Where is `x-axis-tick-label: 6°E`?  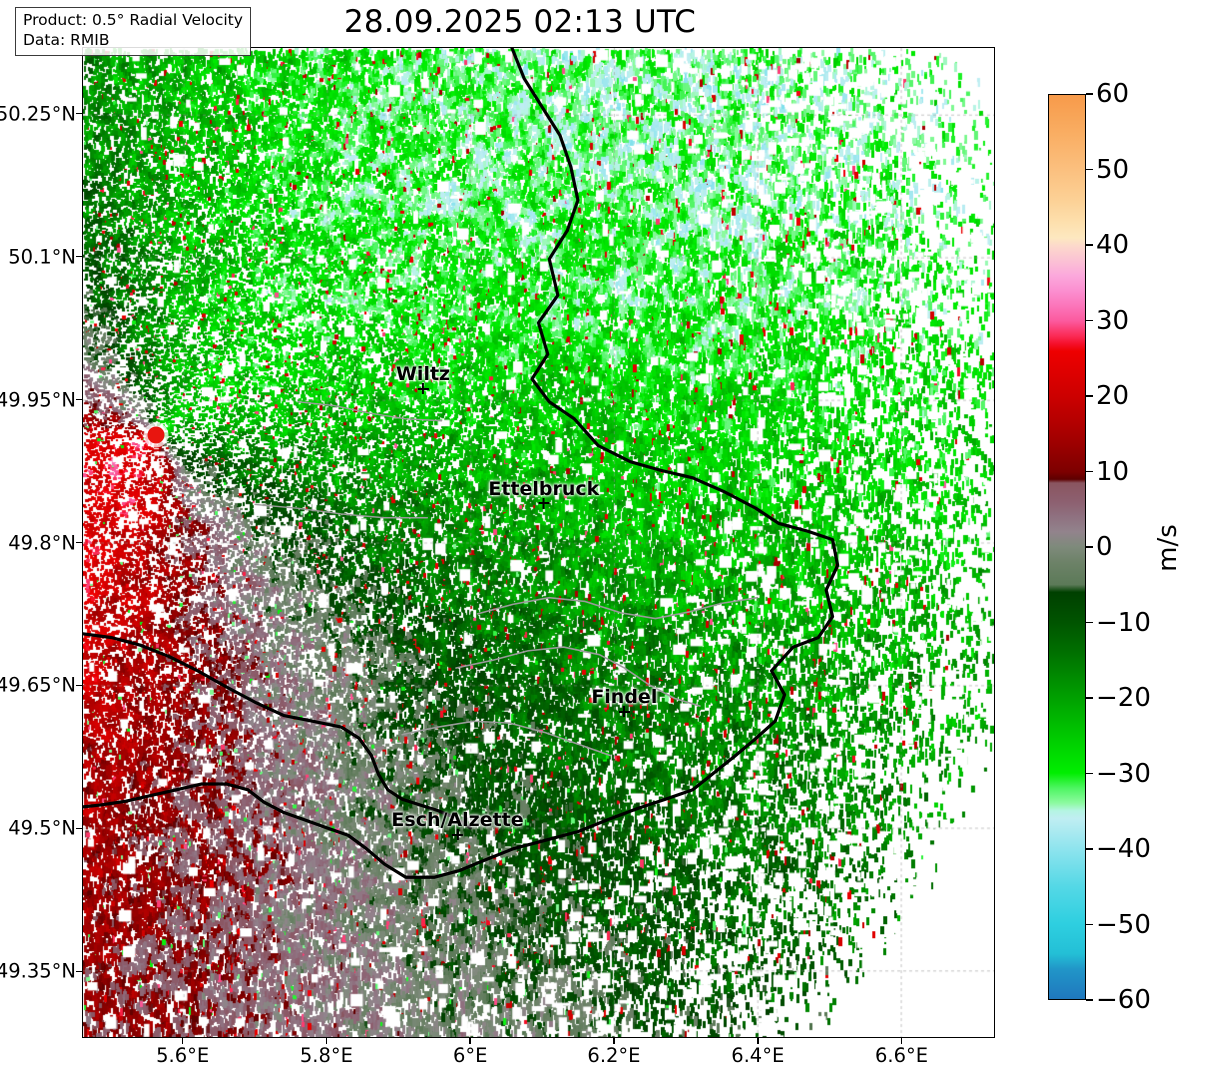 x-axis-tick-label: 6°E is located at coordinates (470, 1055).